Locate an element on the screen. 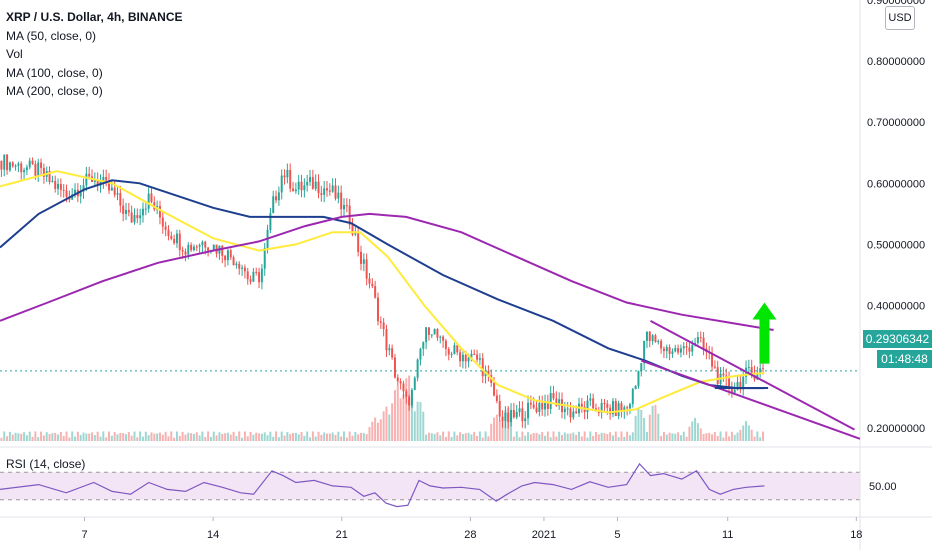  wedge-upper-trendline is located at coordinates (752, 375).